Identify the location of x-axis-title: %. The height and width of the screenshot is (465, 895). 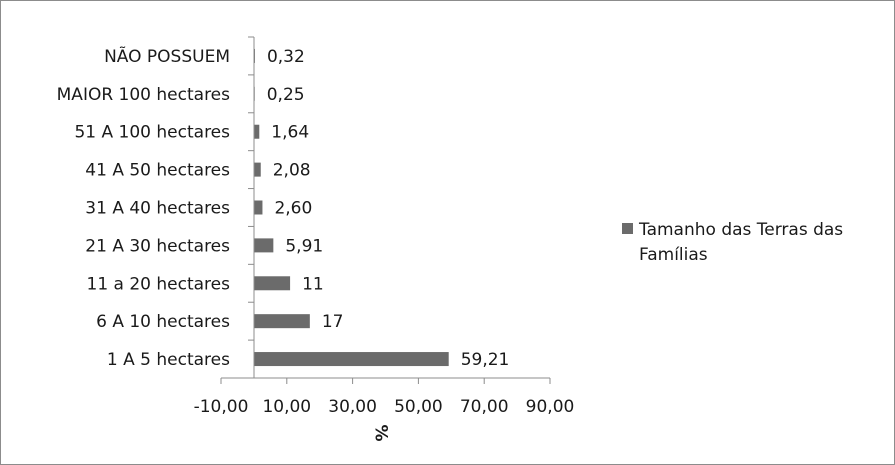
(381, 432).